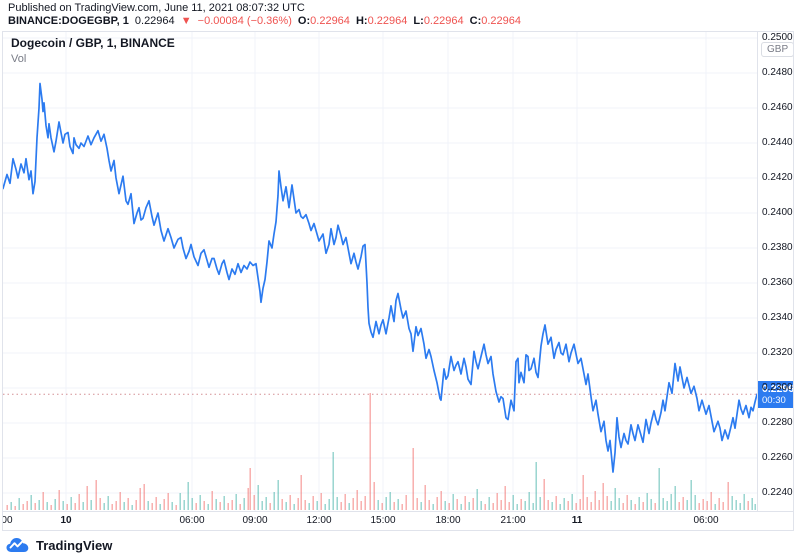  Describe the element at coordinates (66, 520) in the screenshot. I see `time-tick-label: 10` at that location.